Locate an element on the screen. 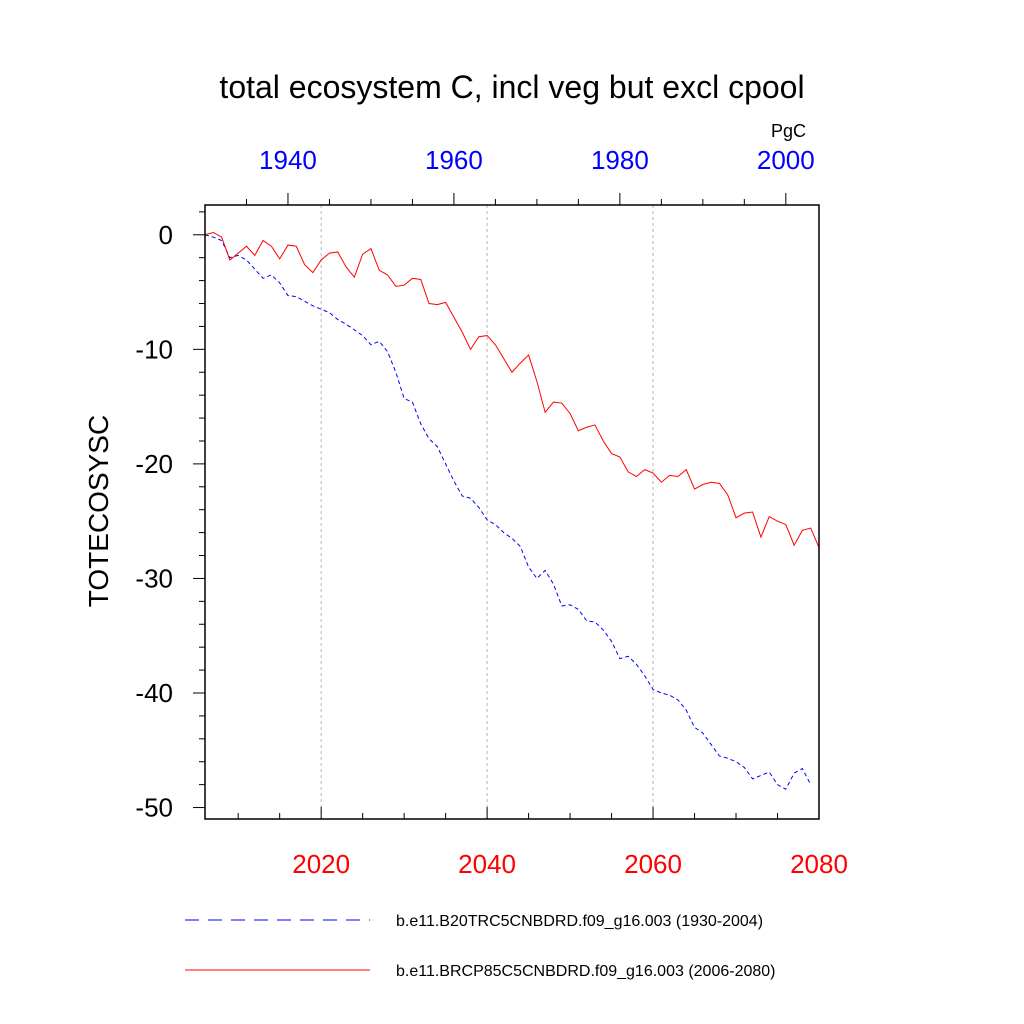 The height and width of the screenshot is (1024, 1024). x-bottom-tick-label-2040: 2040 is located at coordinates (487, 864).